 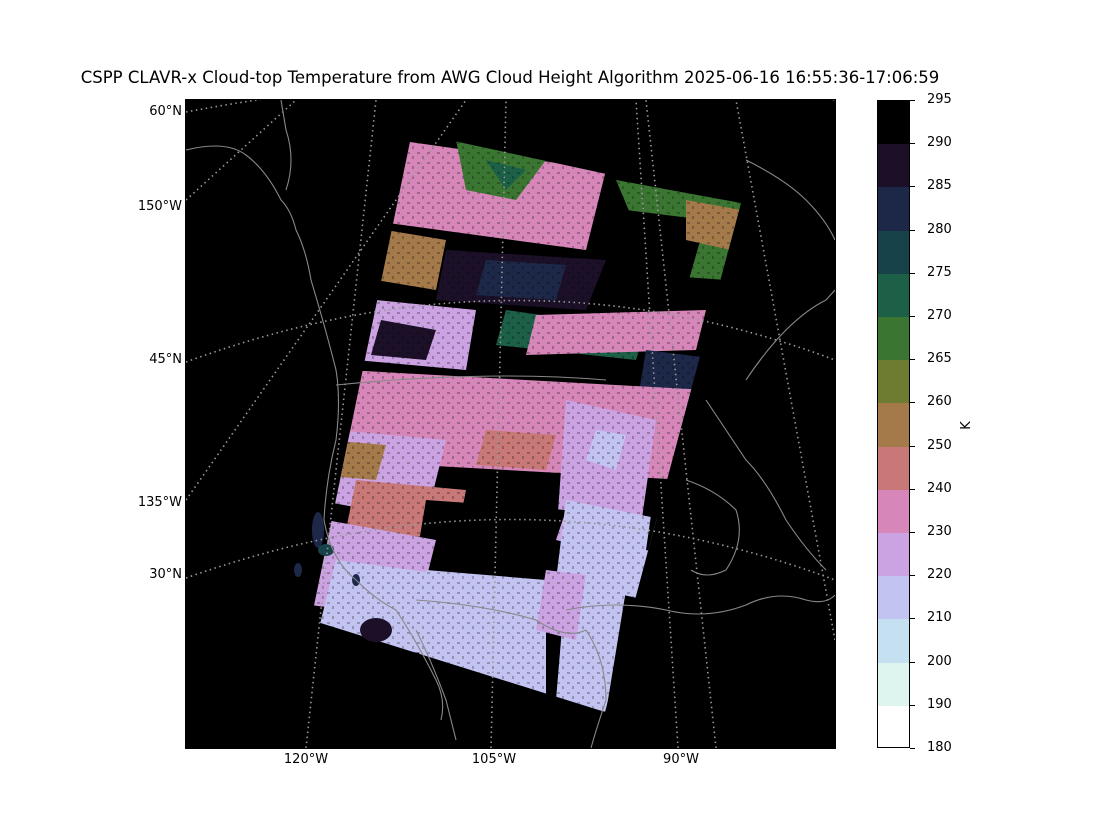 I want to click on colorbar-tick-label: 290, so click(x=939, y=143).